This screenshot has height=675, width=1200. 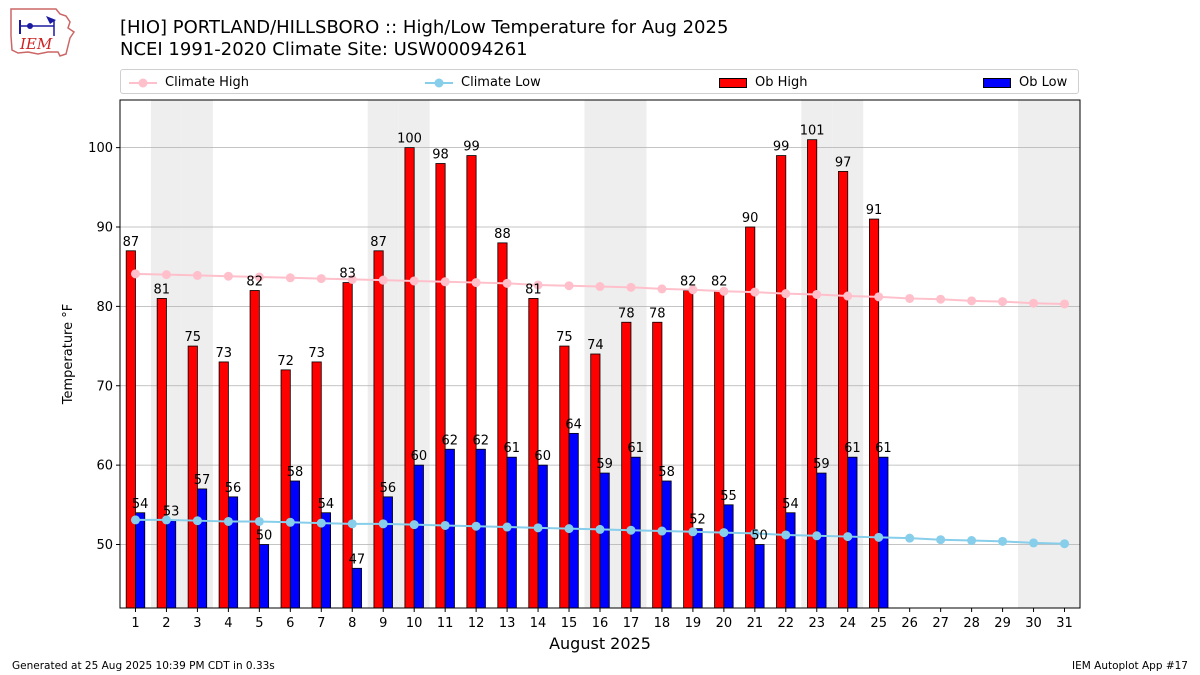 I want to click on ob-low-data-label: 57, so click(x=202, y=480).